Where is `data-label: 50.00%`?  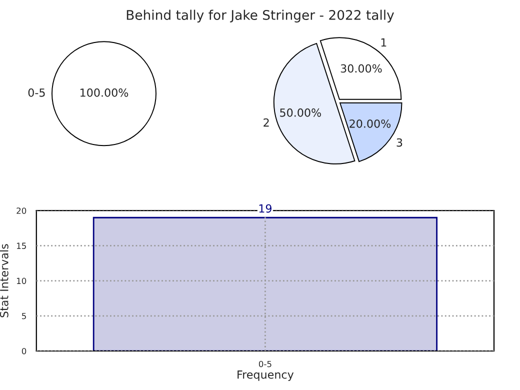 data-label: 50.00% is located at coordinates (300, 112).